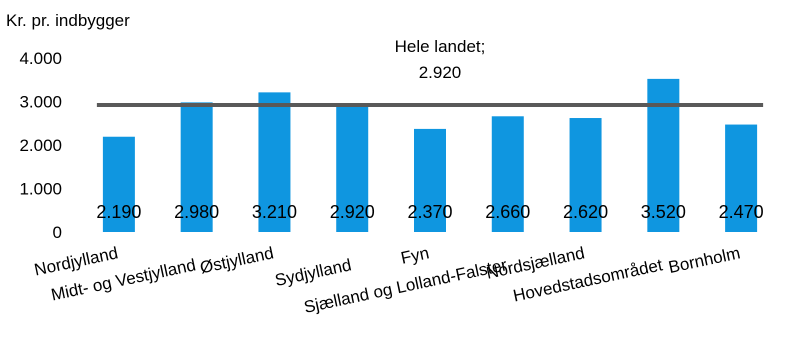 The width and height of the screenshot is (792, 352). What do you see at coordinates (40, 102) in the screenshot?
I see `y-tick-label: 3.000` at bounding box center [40, 102].